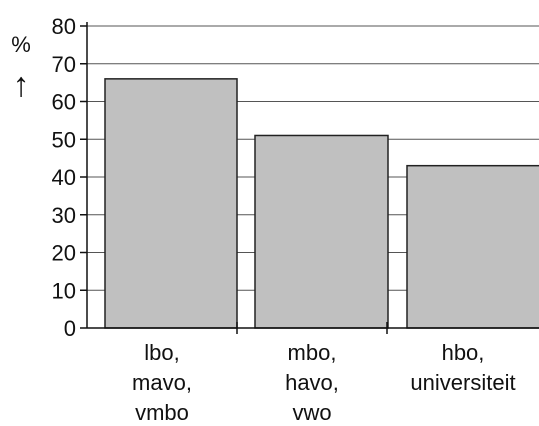 This screenshot has width=539, height=426. What do you see at coordinates (463, 352) in the screenshot?
I see `x-tick-label-line: hbo,` at bounding box center [463, 352].